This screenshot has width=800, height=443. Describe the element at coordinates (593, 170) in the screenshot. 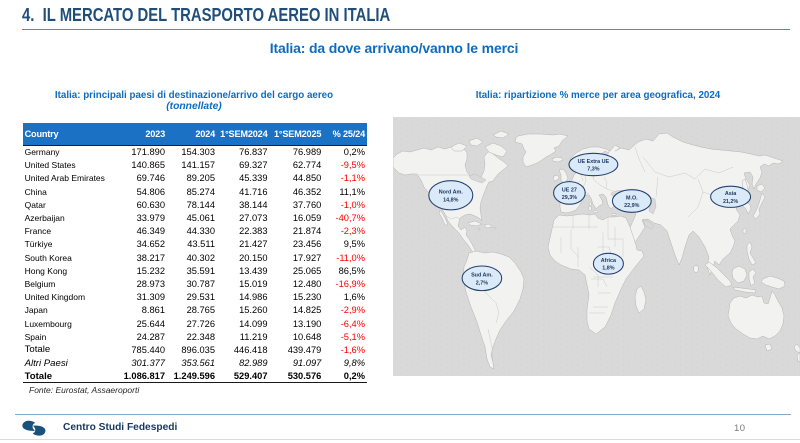

I see `svg-text: 7,3%` at that location.